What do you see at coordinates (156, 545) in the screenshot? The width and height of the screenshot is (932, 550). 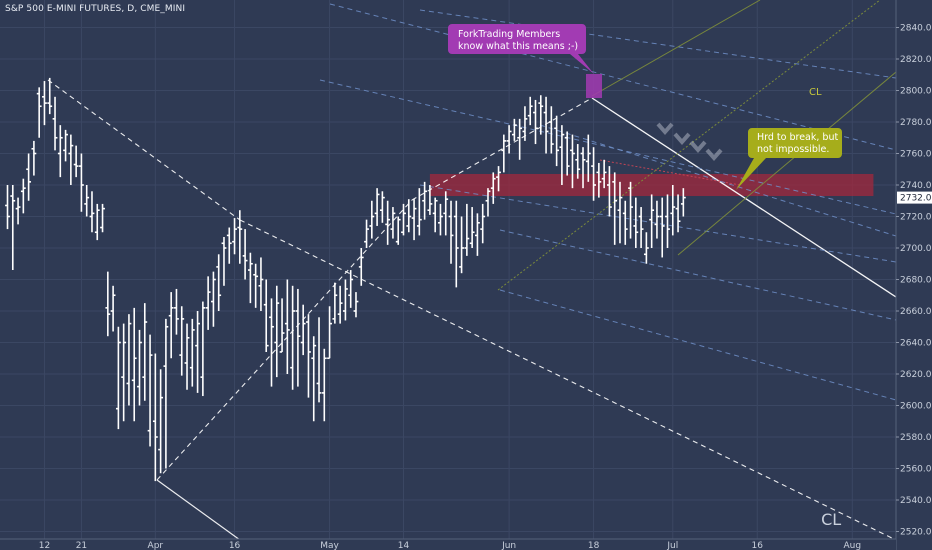 I see `time-tick-label: Apr` at bounding box center [156, 545].